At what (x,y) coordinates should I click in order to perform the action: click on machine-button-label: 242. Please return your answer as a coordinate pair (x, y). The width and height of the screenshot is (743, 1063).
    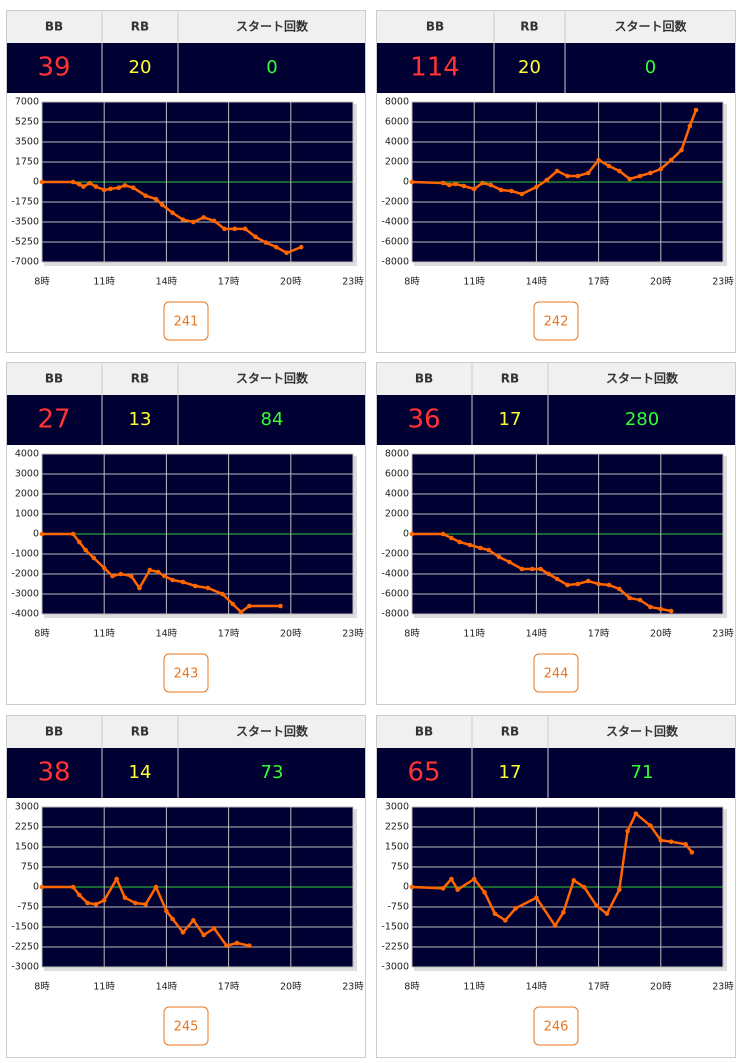
    Looking at the image, I should click on (556, 322).